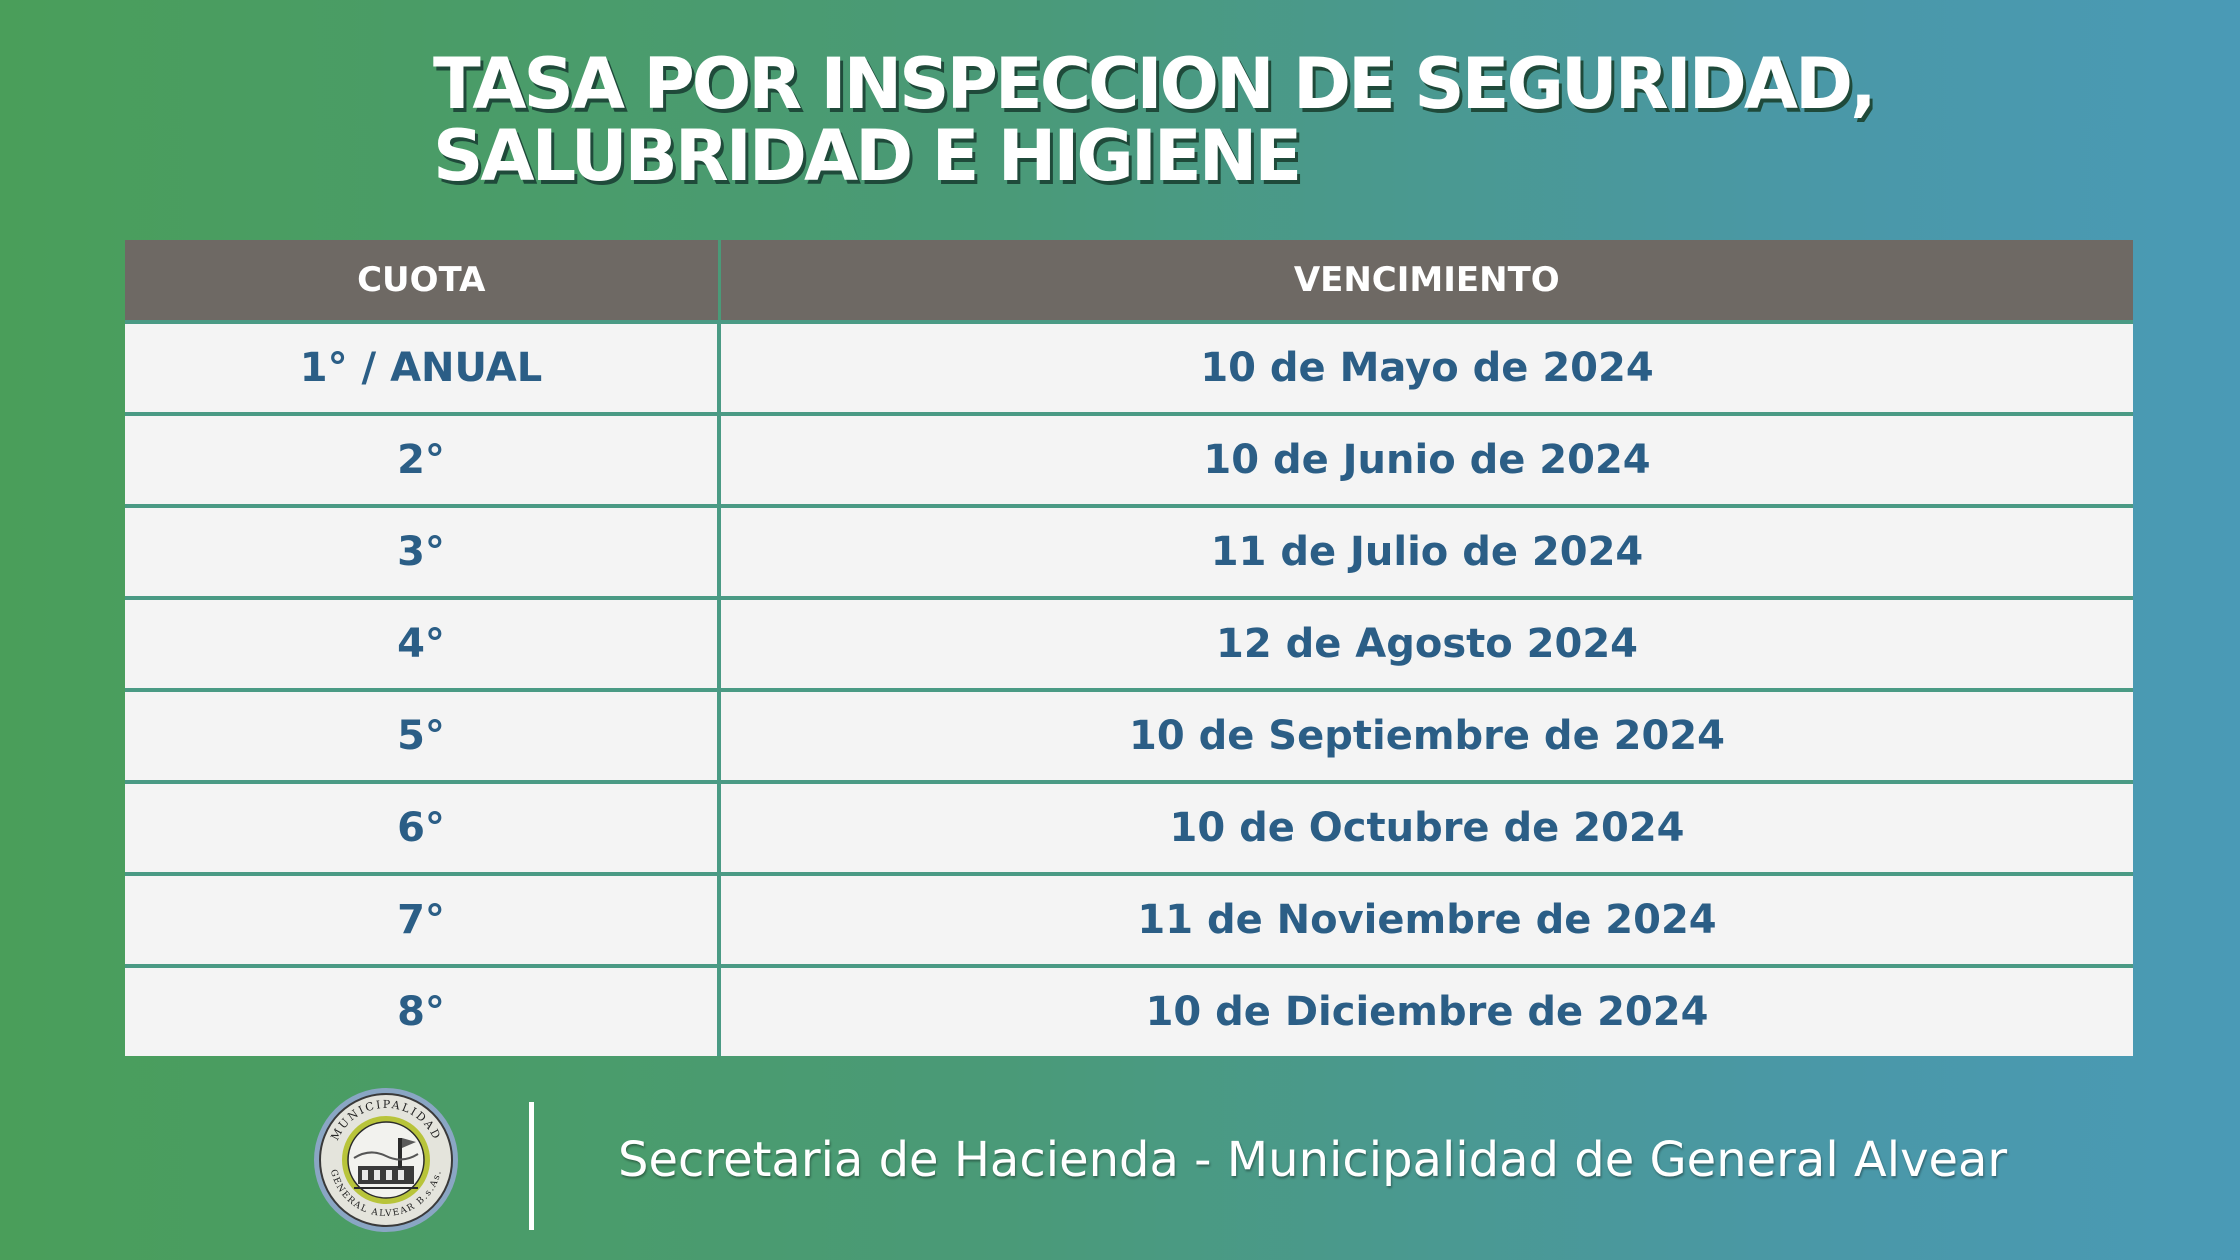  What do you see at coordinates (1426, 643) in the screenshot?
I see `vencimiento-cell: 12 de Agosto 2024` at bounding box center [1426, 643].